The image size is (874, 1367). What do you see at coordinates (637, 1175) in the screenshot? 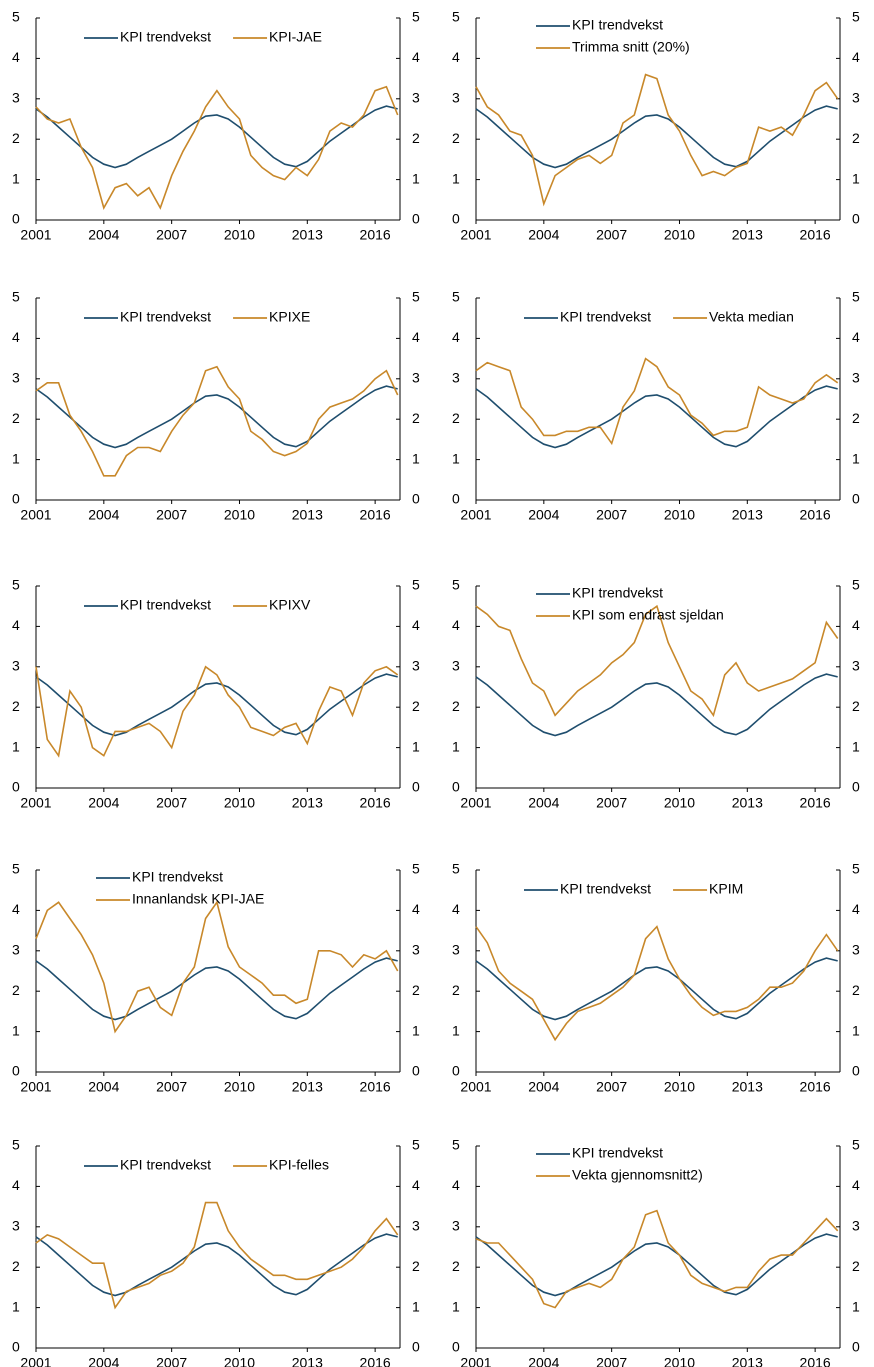
I see `legend-label: Vekta gjennomsnitt2)` at bounding box center [637, 1175].